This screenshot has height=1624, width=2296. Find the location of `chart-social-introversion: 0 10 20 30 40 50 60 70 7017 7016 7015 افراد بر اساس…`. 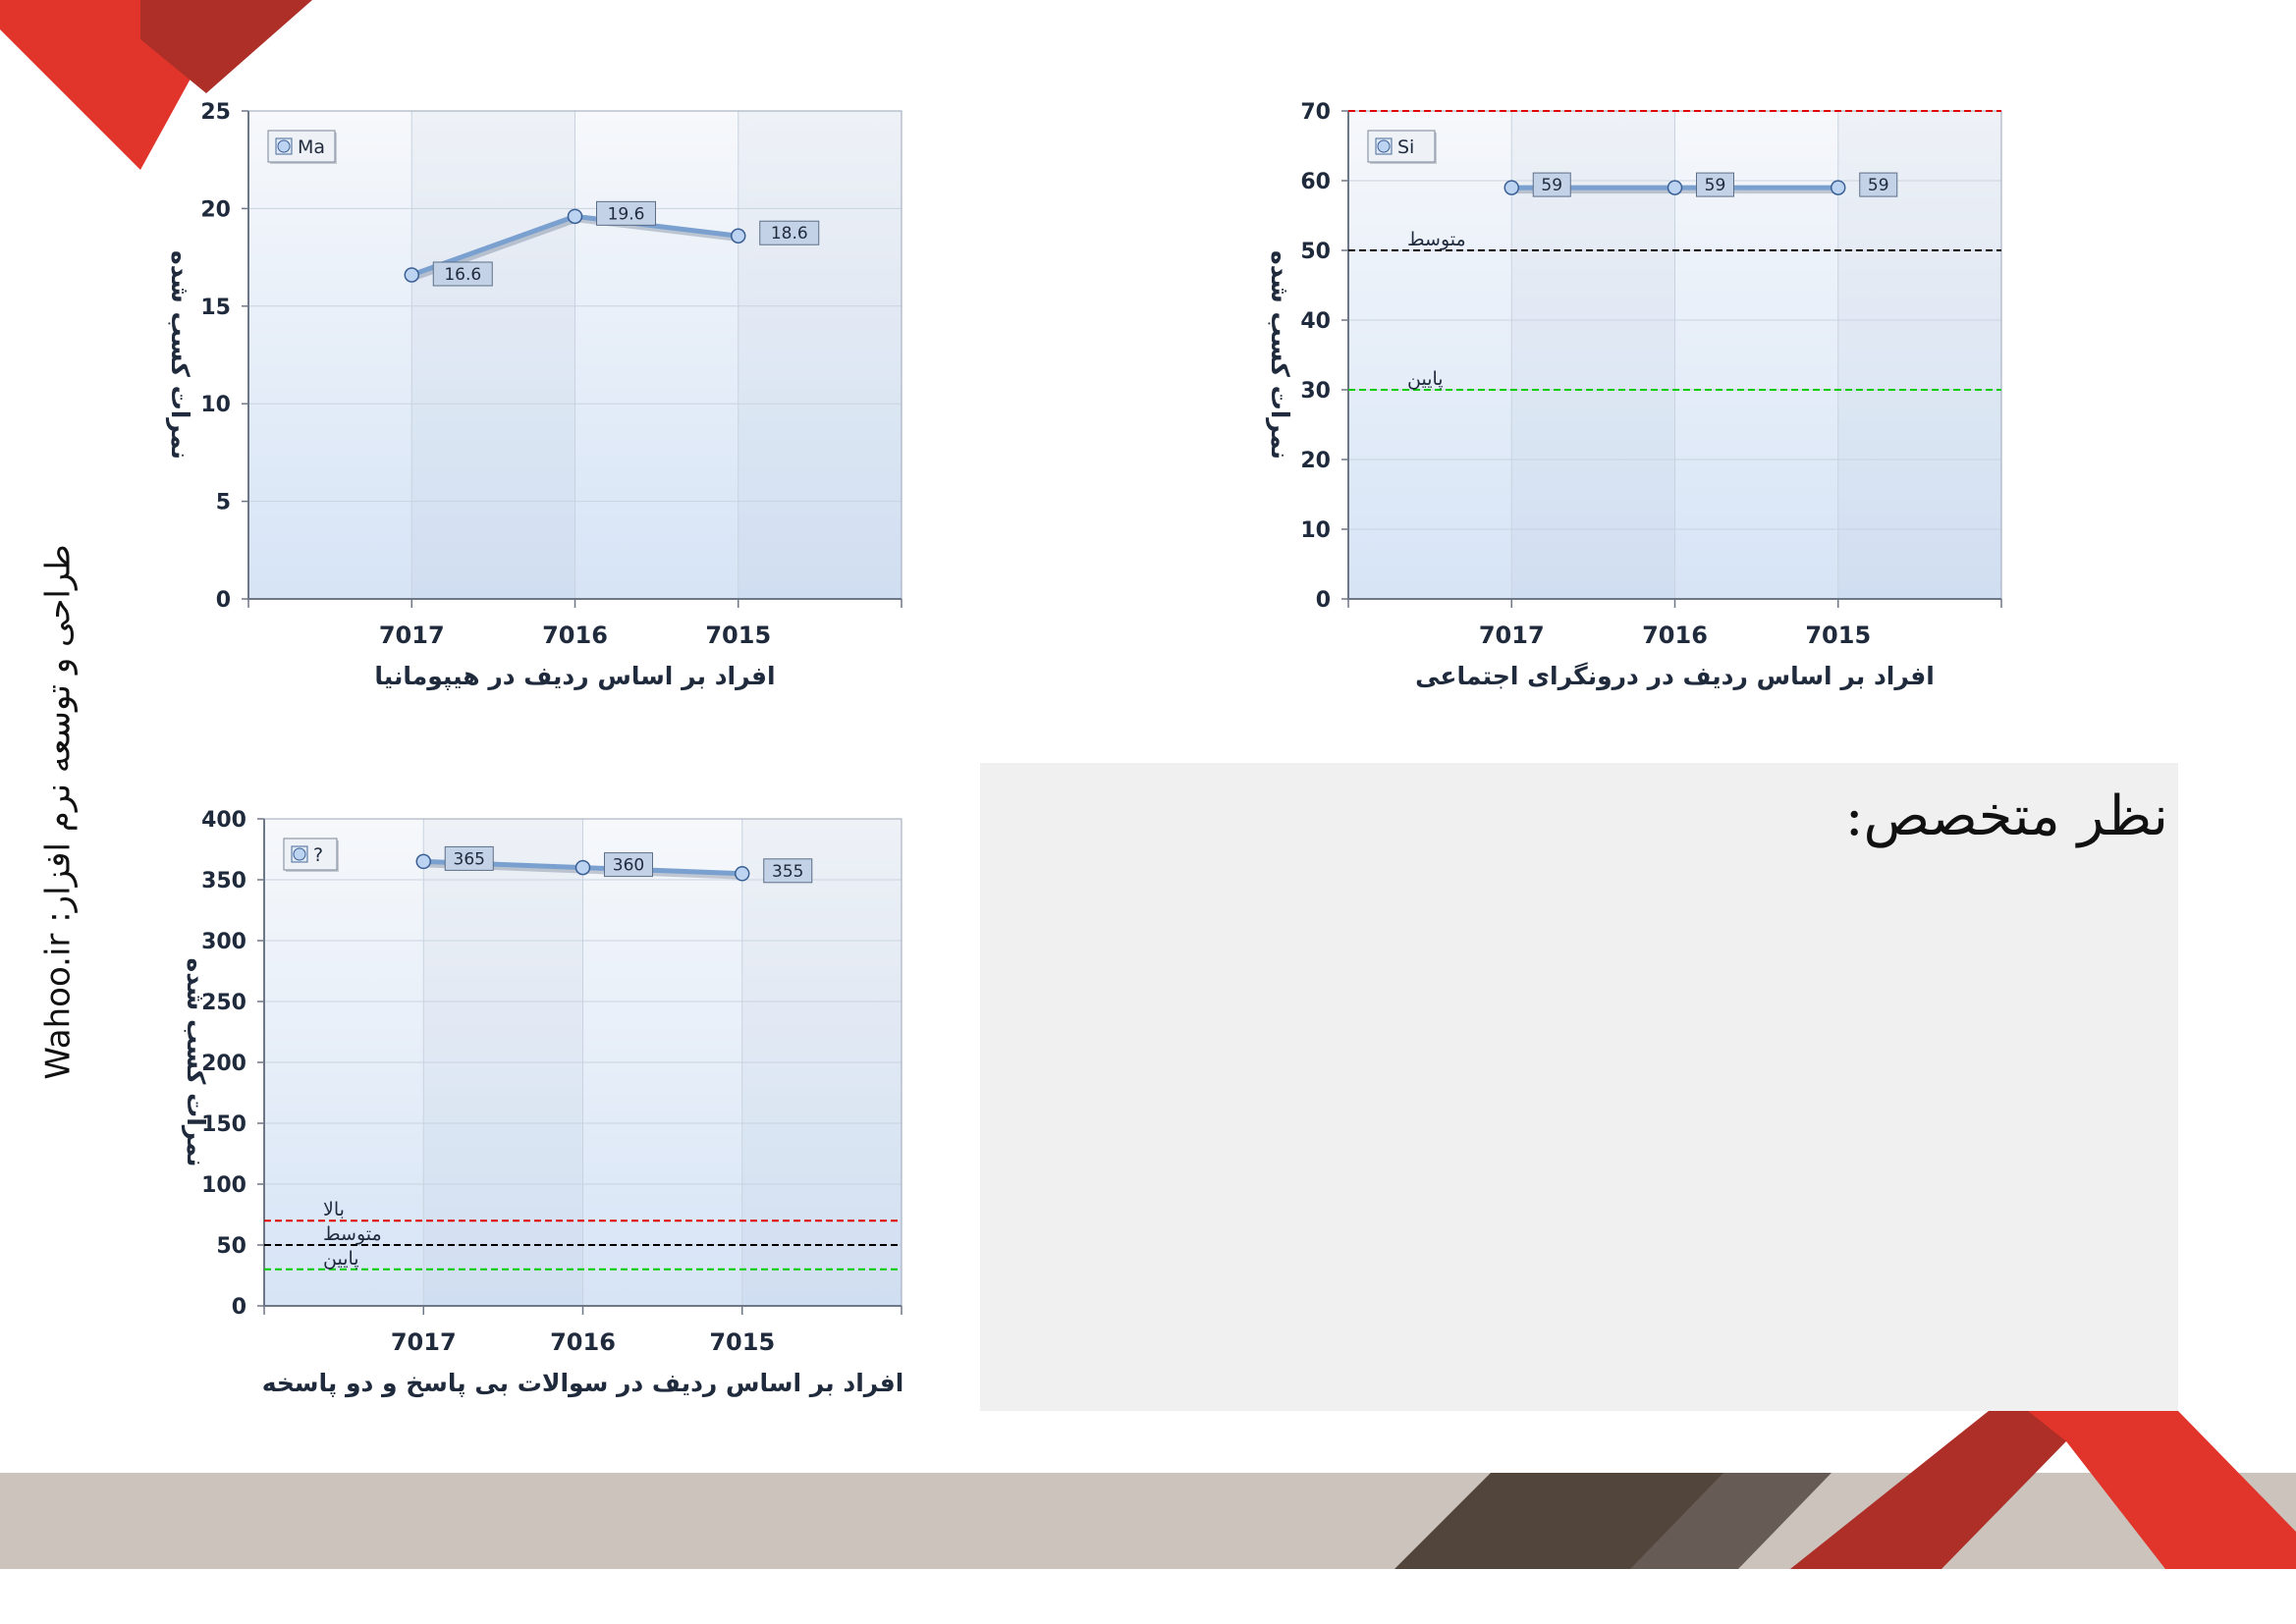

chart-social-introversion: 0 10 20 30 40 50 60 70 7017 7016 7015 افراد بر اساس… is located at coordinates (1625, 402).